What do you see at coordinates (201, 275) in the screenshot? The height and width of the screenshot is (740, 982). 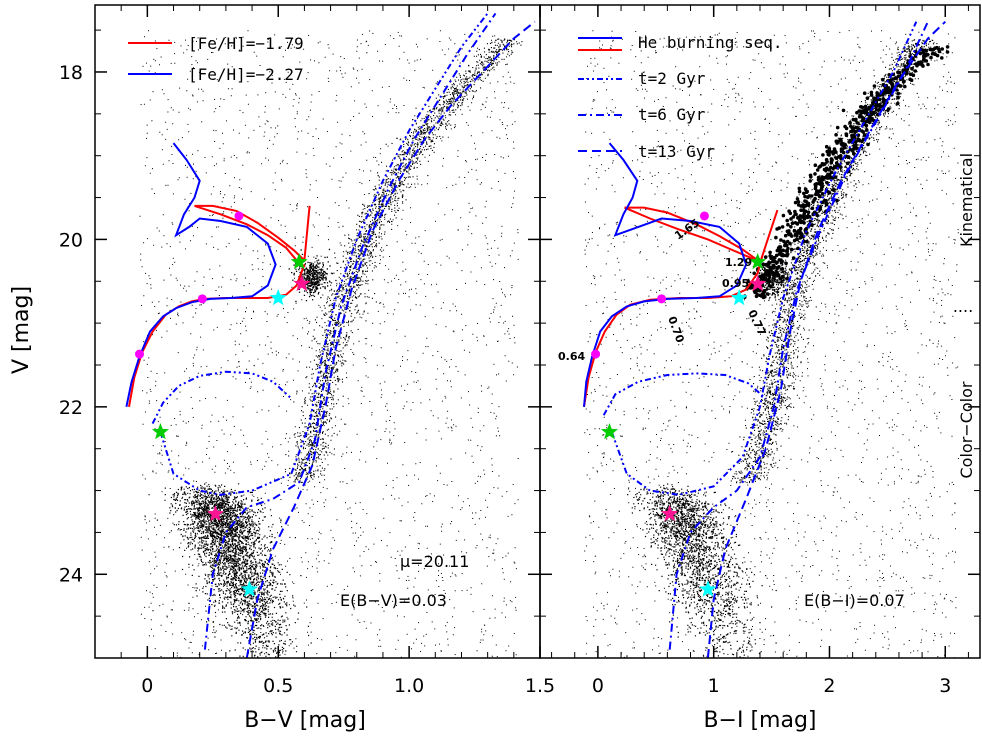 I see `series-line--fe-h-2-27` at bounding box center [201, 275].